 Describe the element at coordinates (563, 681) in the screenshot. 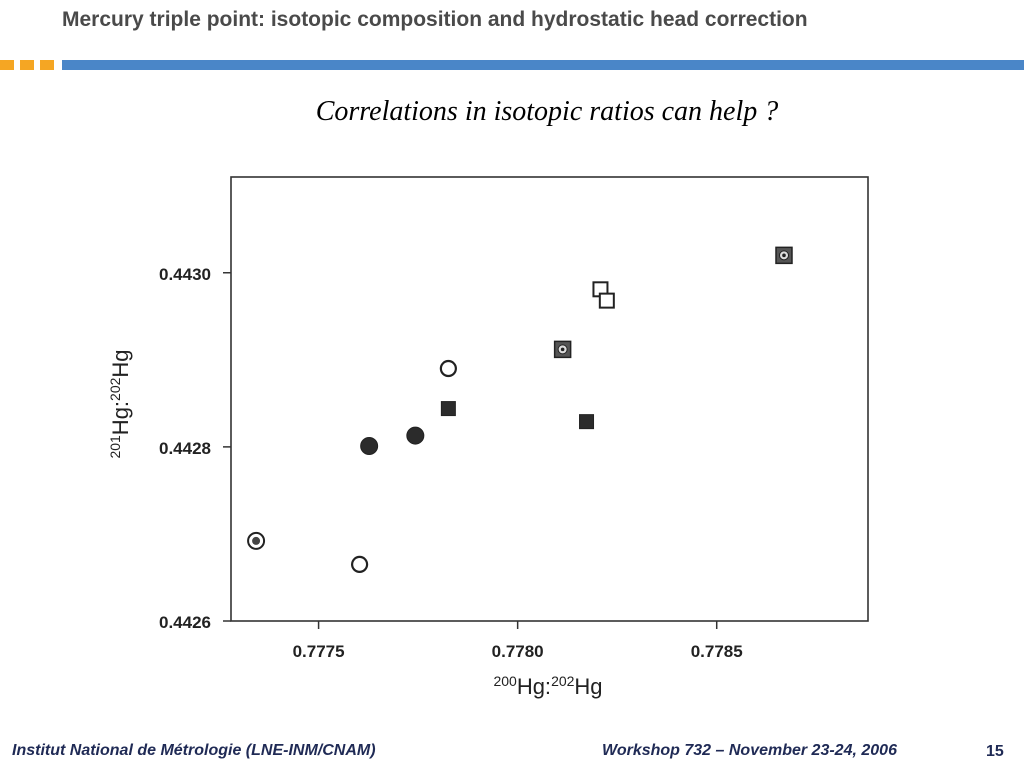

I see `x-label-sup-2: 202` at that location.